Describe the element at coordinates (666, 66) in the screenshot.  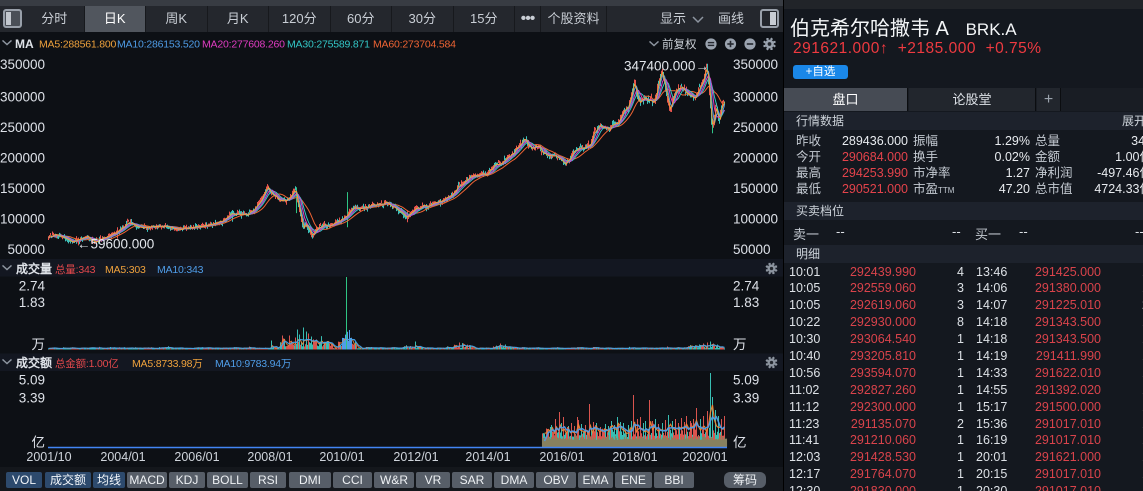
I see `svg-text: 347400.000→` at that location.